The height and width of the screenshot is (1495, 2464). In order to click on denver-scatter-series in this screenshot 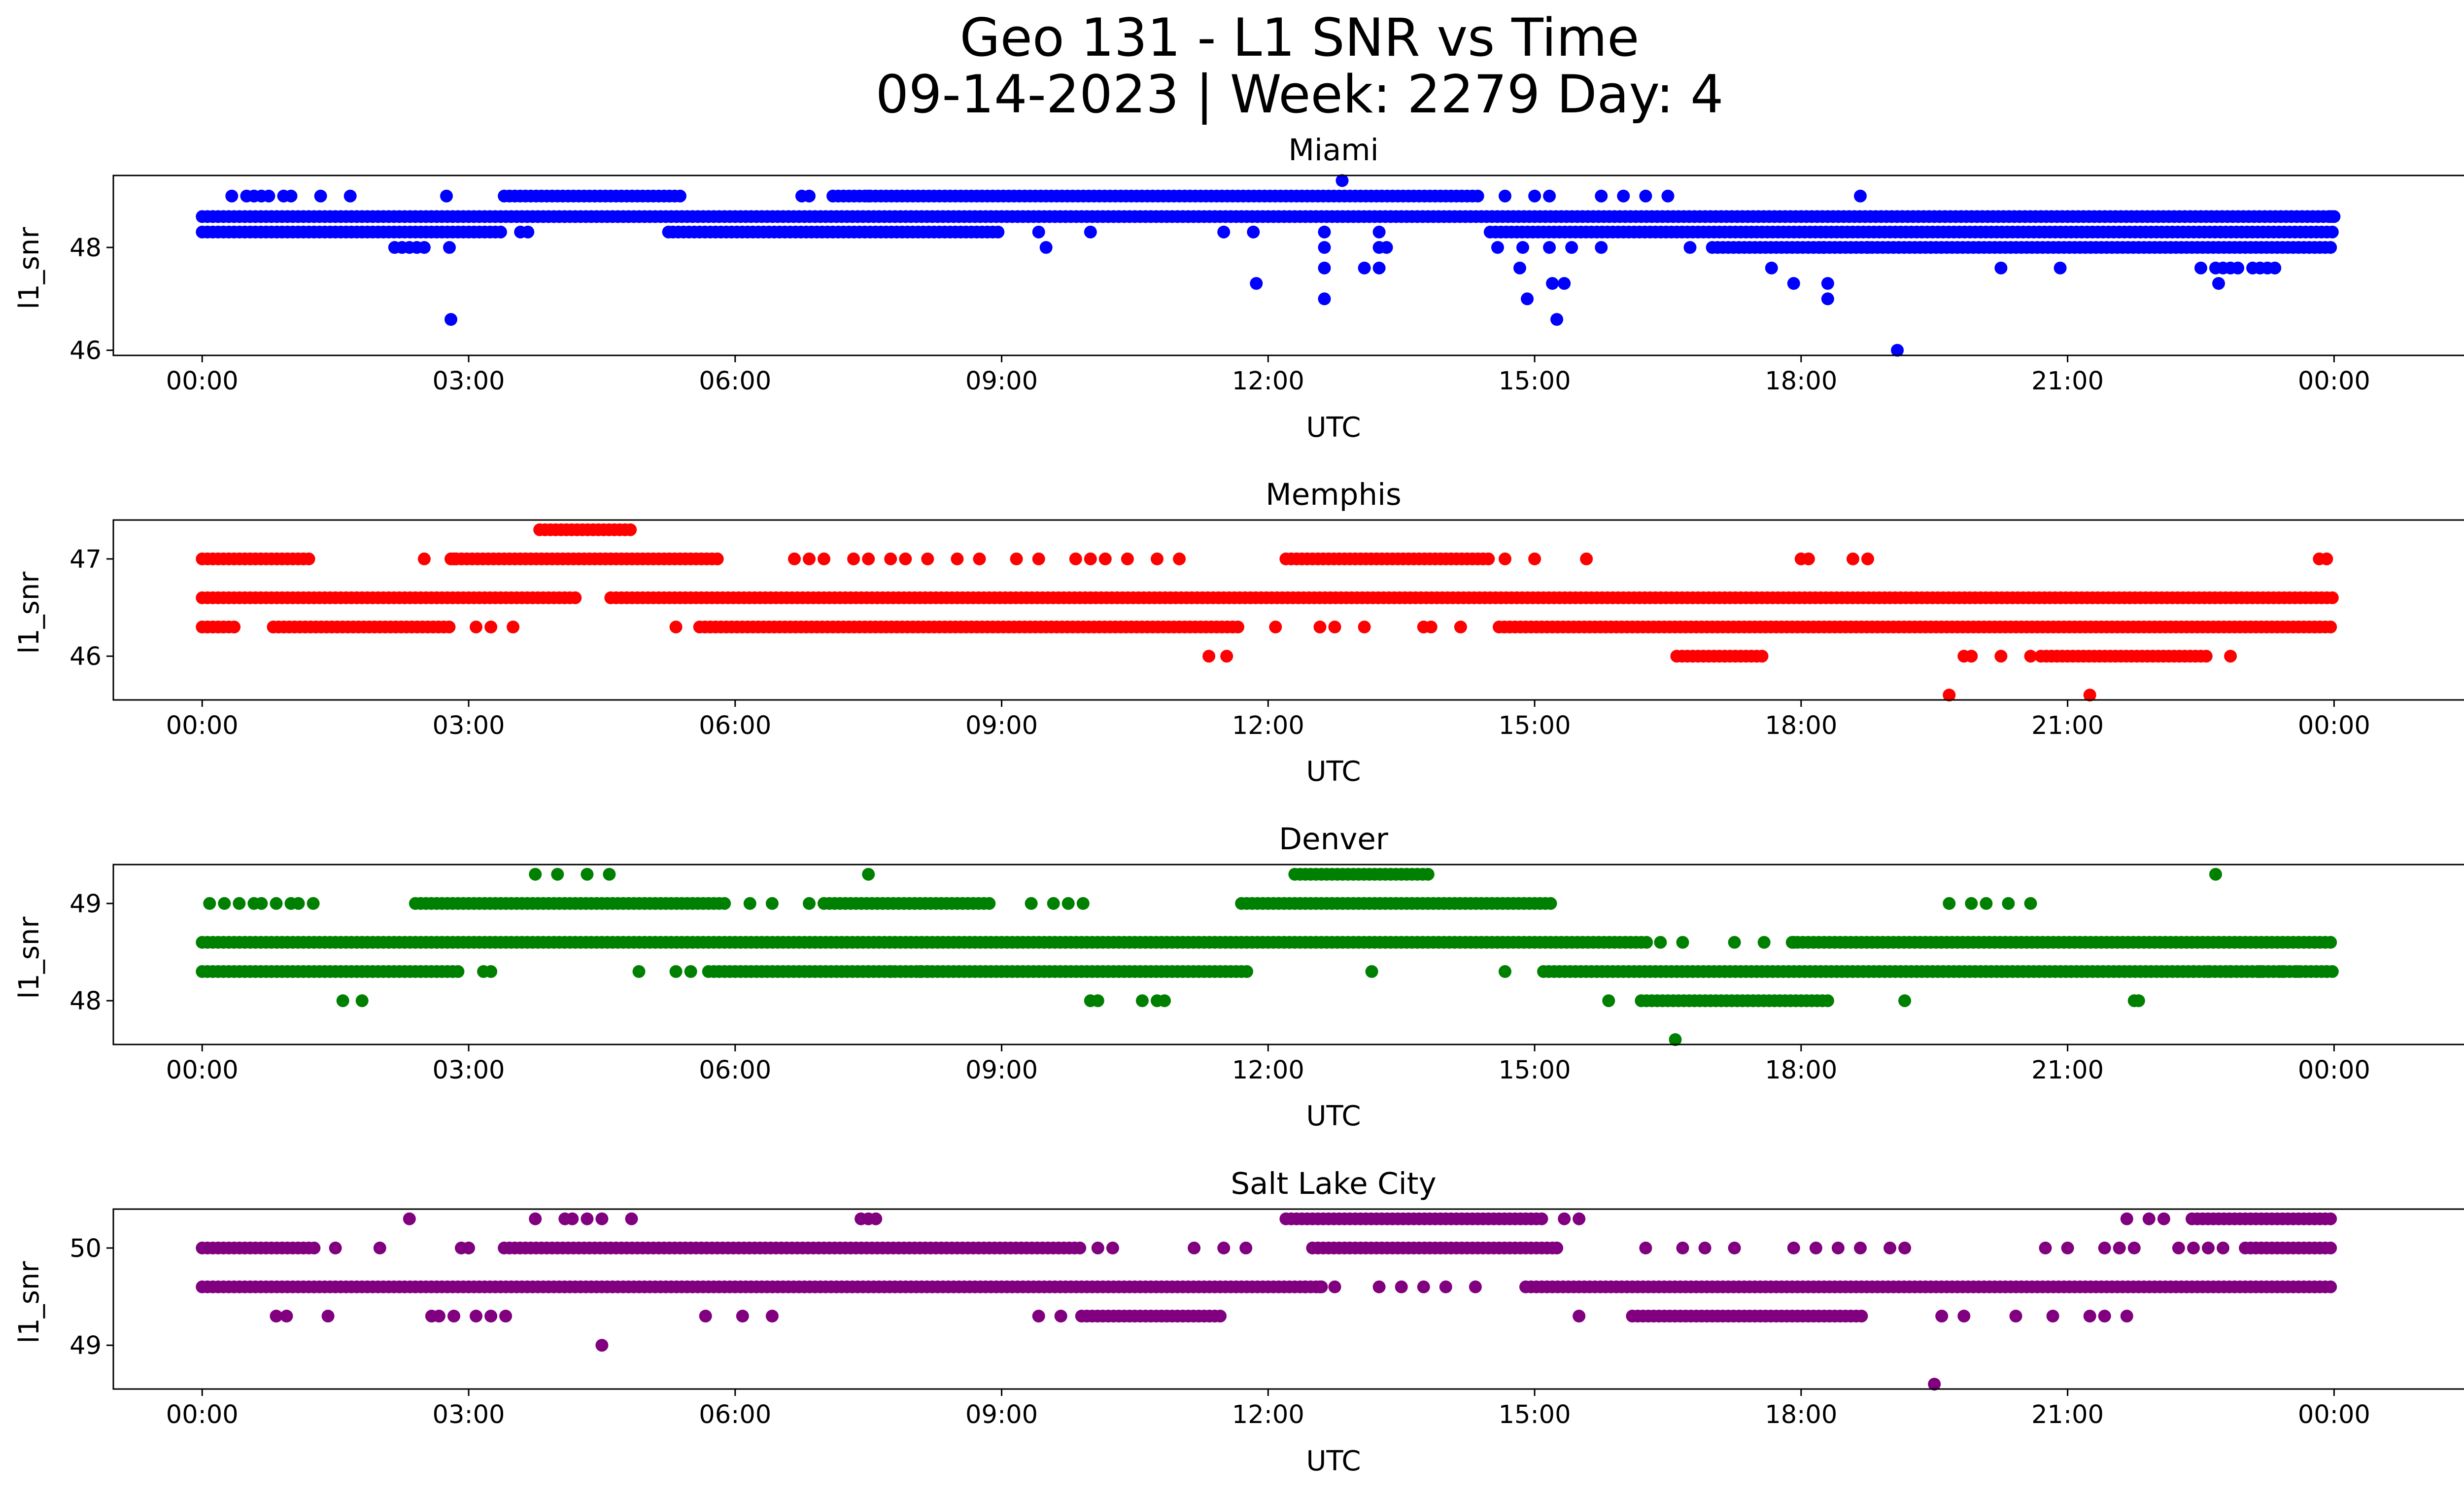, I will do `click(1267, 957)`.